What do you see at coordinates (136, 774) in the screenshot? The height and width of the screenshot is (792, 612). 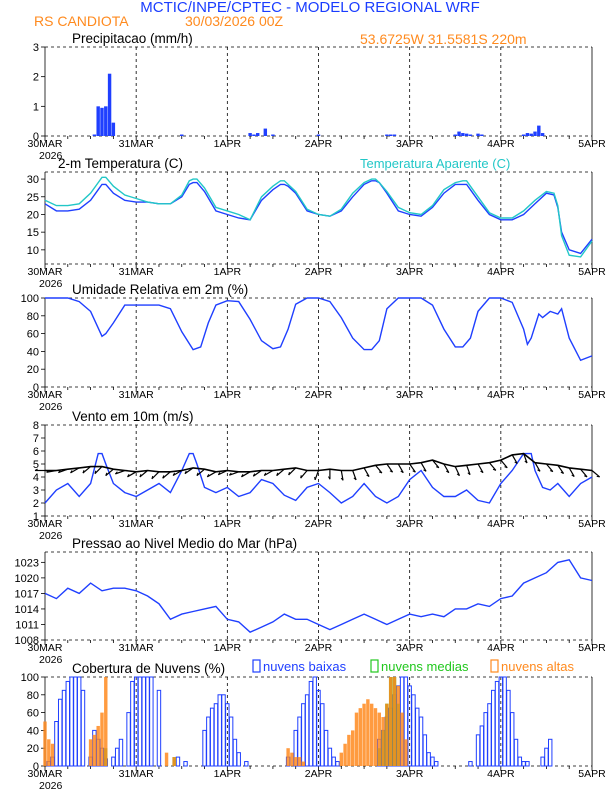 I see `clouds-x-tick-label: 31MAR` at bounding box center [136, 774].